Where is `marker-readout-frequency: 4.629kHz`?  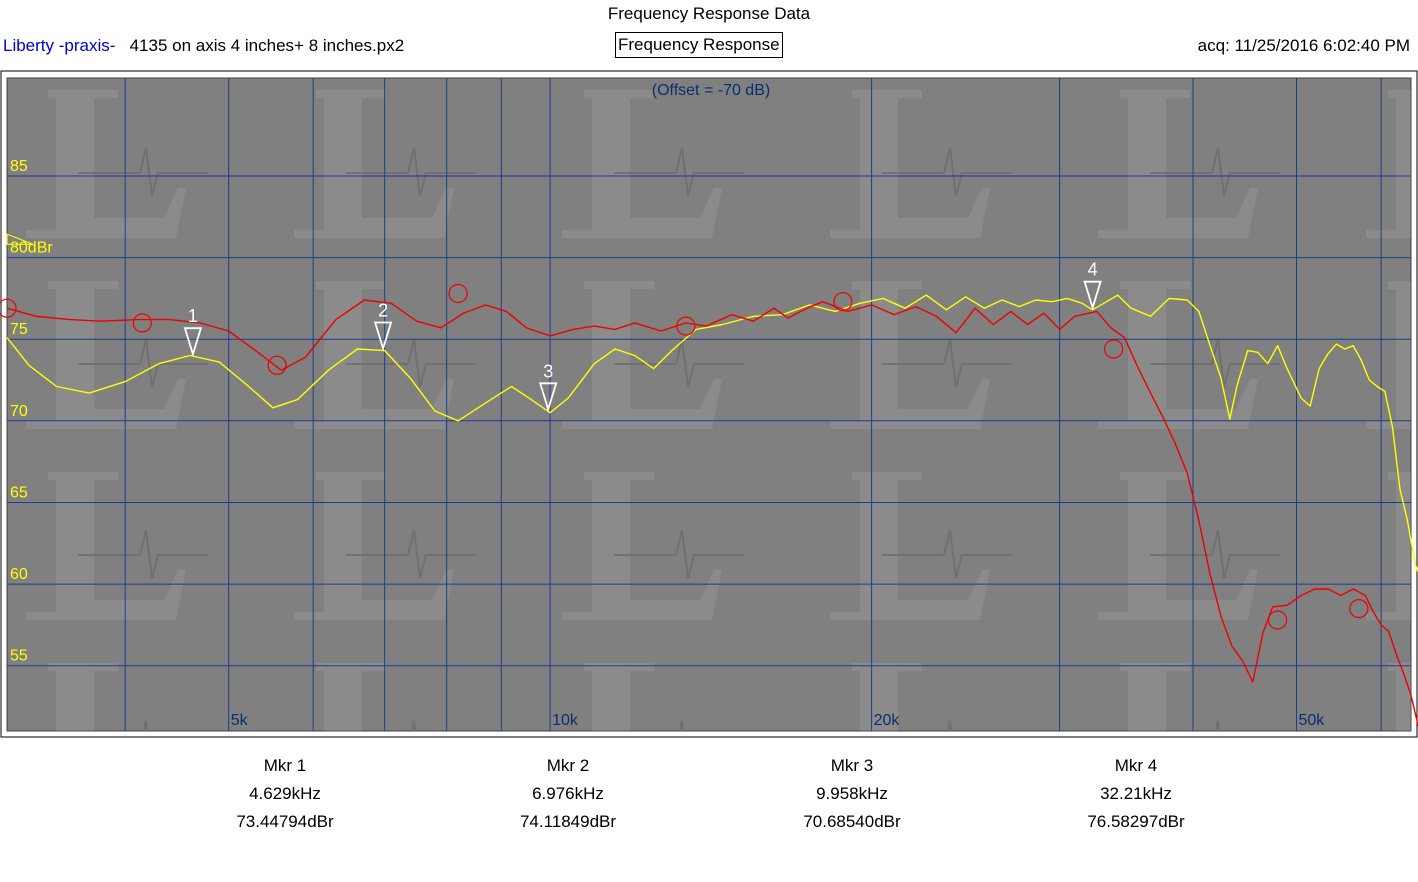
marker-readout-frequency: 4.629kHz is located at coordinates (285, 793).